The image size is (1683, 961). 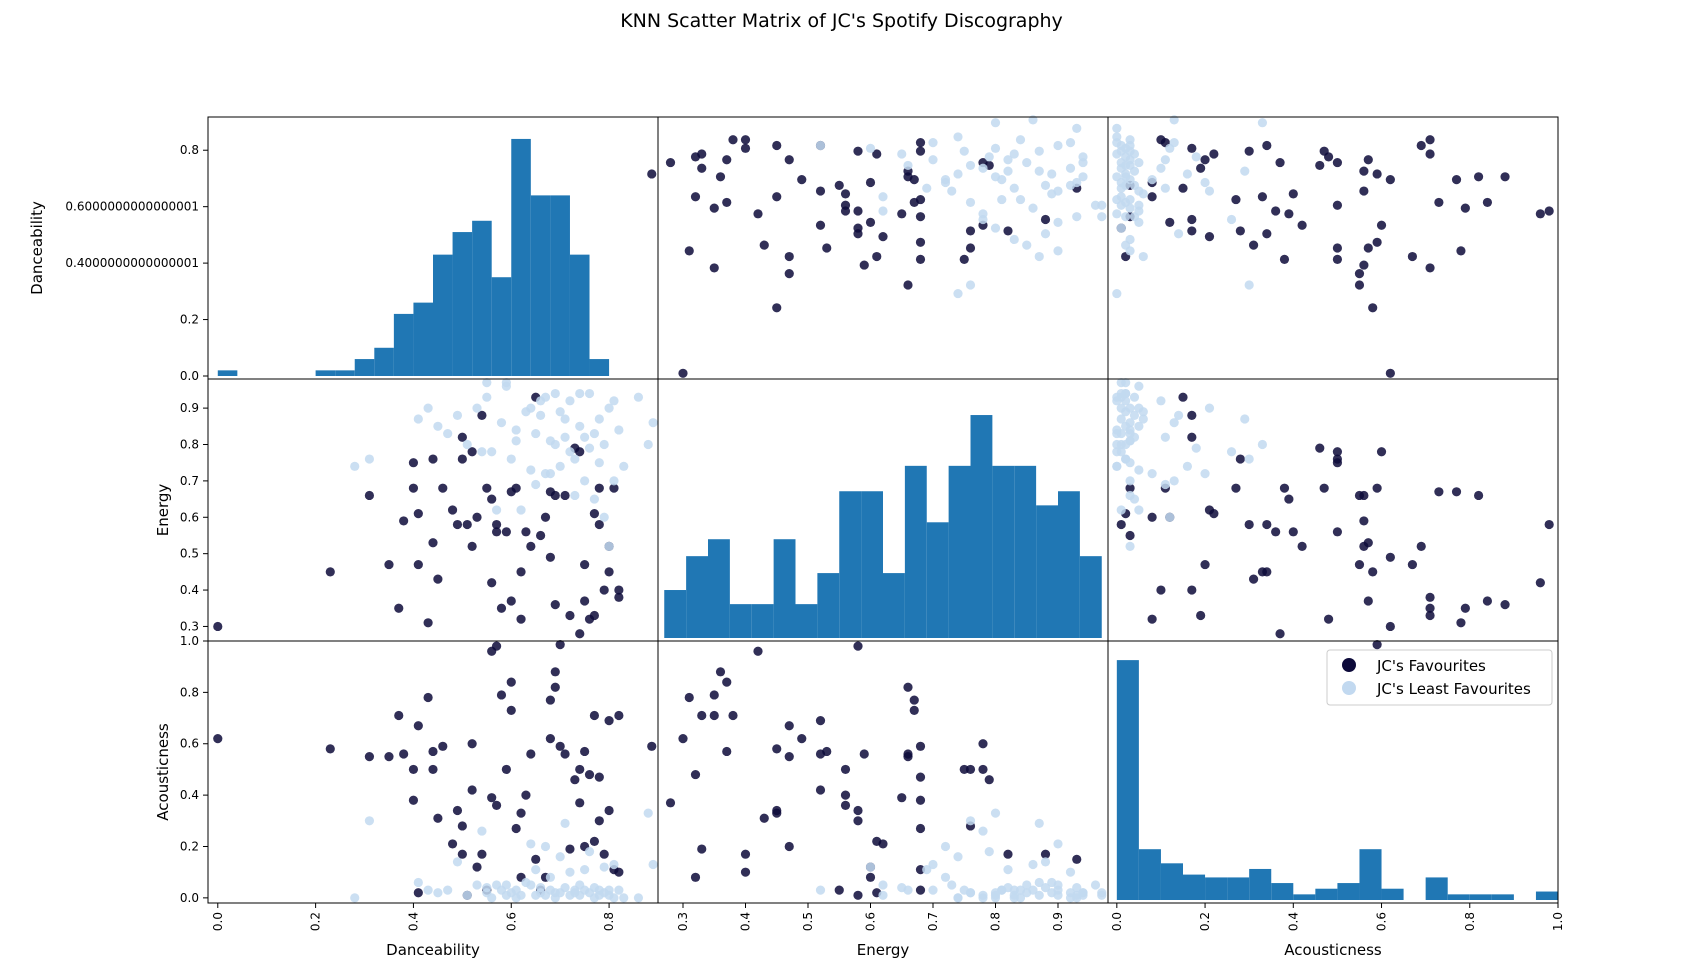 What do you see at coordinates (609, 921) in the screenshot?
I see `x-tick-label: 0.8` at bounding box center [609, 921].